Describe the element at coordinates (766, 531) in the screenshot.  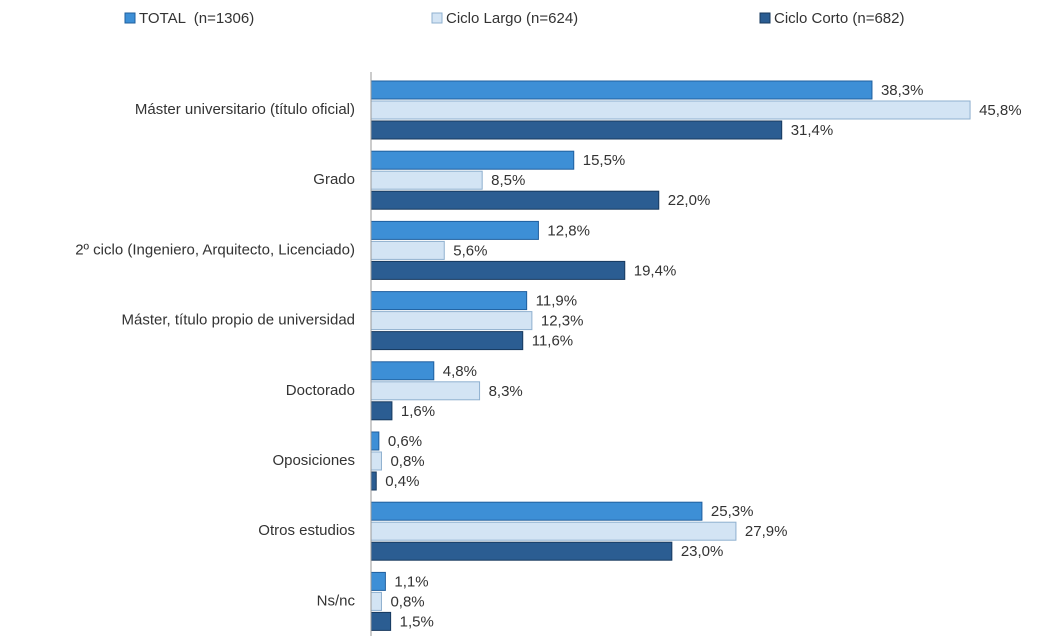
I see `value-label: 27,9%` at that location.